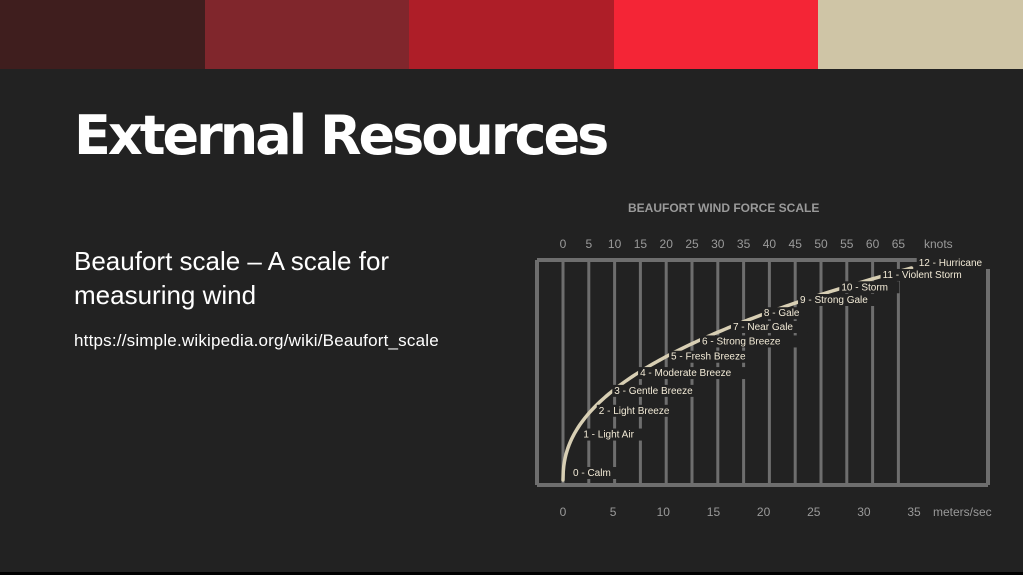  Describe the element at coordinates (718, 244) in the screenshot. I see `knots-tick-30: 30` at that location.